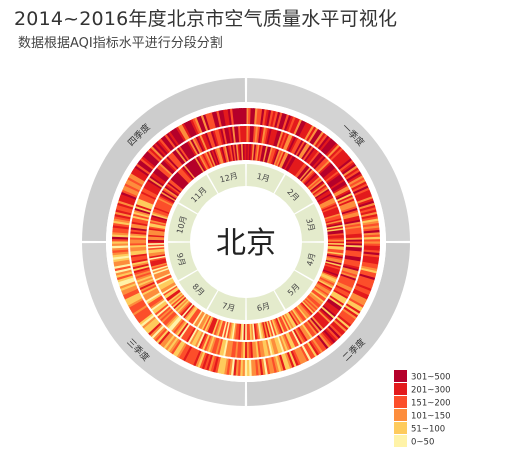  I want to click on legend-swatch, so click(400, 376).